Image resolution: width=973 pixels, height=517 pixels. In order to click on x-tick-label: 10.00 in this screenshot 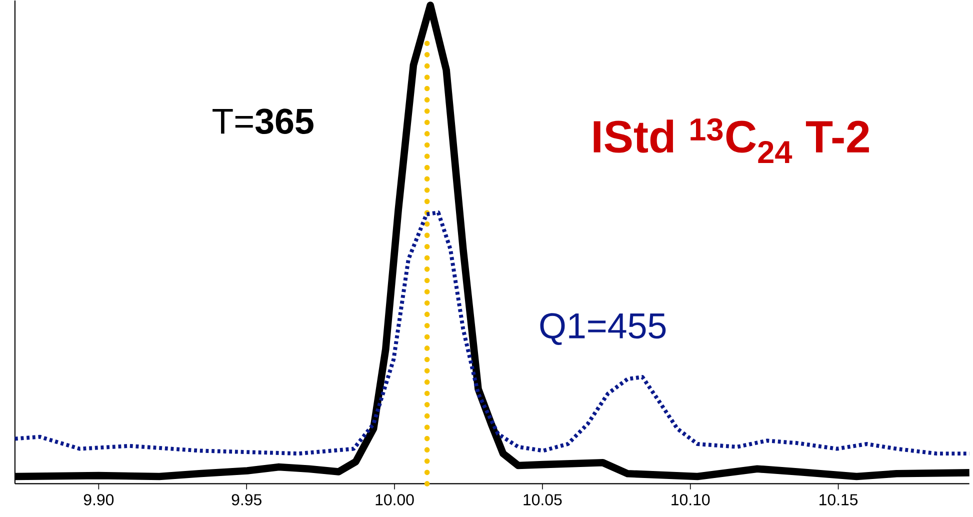, I will do `click(395, 500)`.